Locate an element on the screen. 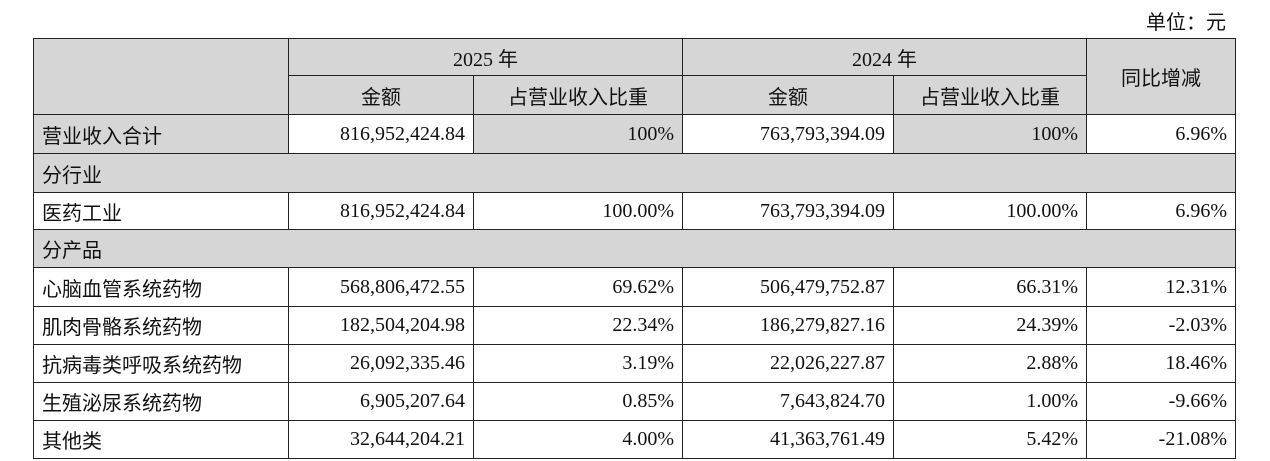  ratio-2025: 100% is located at coordinates (578, 134).